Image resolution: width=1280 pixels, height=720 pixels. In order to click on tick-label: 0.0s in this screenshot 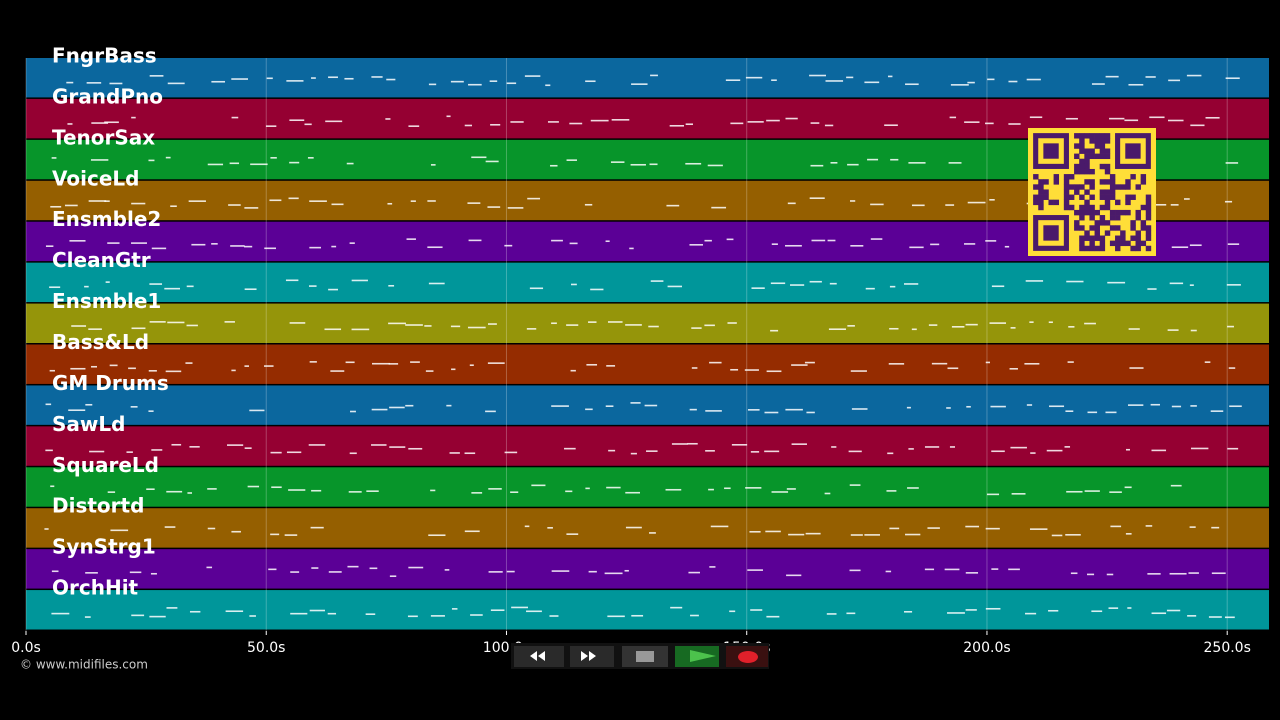, I will do `click(26, 648)`.